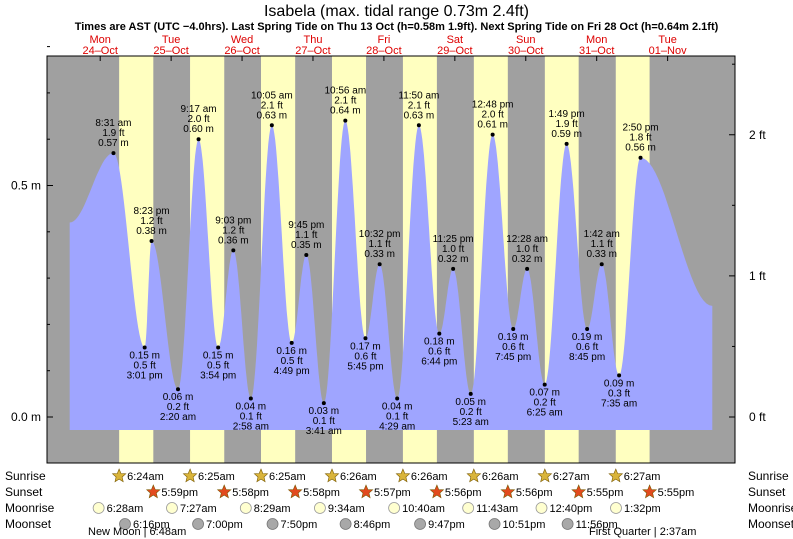 The height and width of the screenshot is (539, 793). What do you see at coordinates (179, 493) in the screenshot?
I see `sunset-time: 5:59pm` at bounding box center [179, 493].